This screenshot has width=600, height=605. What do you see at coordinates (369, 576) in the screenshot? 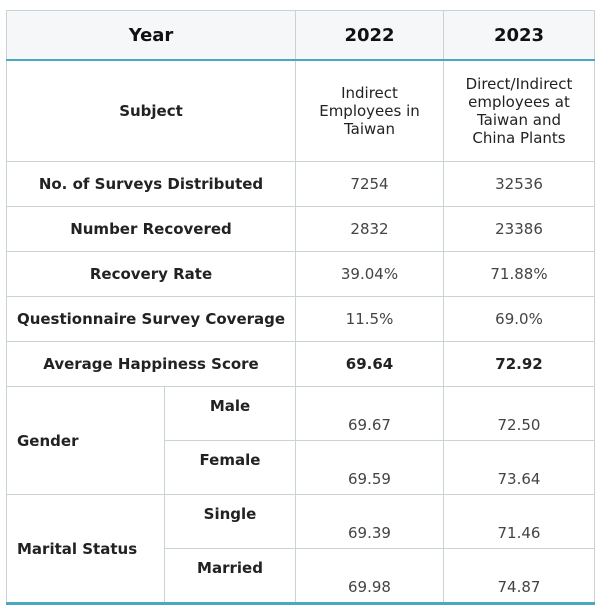
I see `value-2022: 69.98` at bounding box center [369, 576].